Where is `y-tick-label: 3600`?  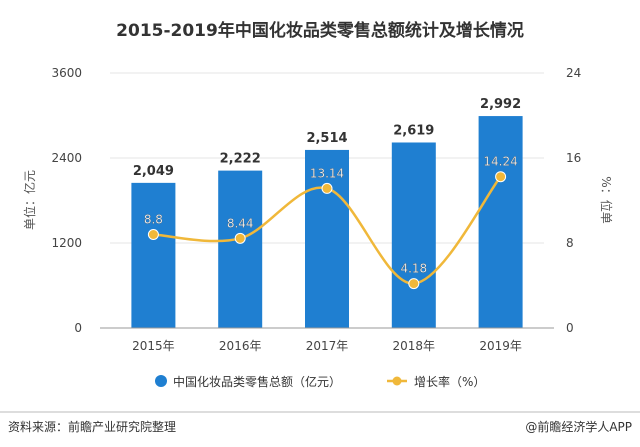 y-tick-label: 3600 is located at coordinates (66, 73).